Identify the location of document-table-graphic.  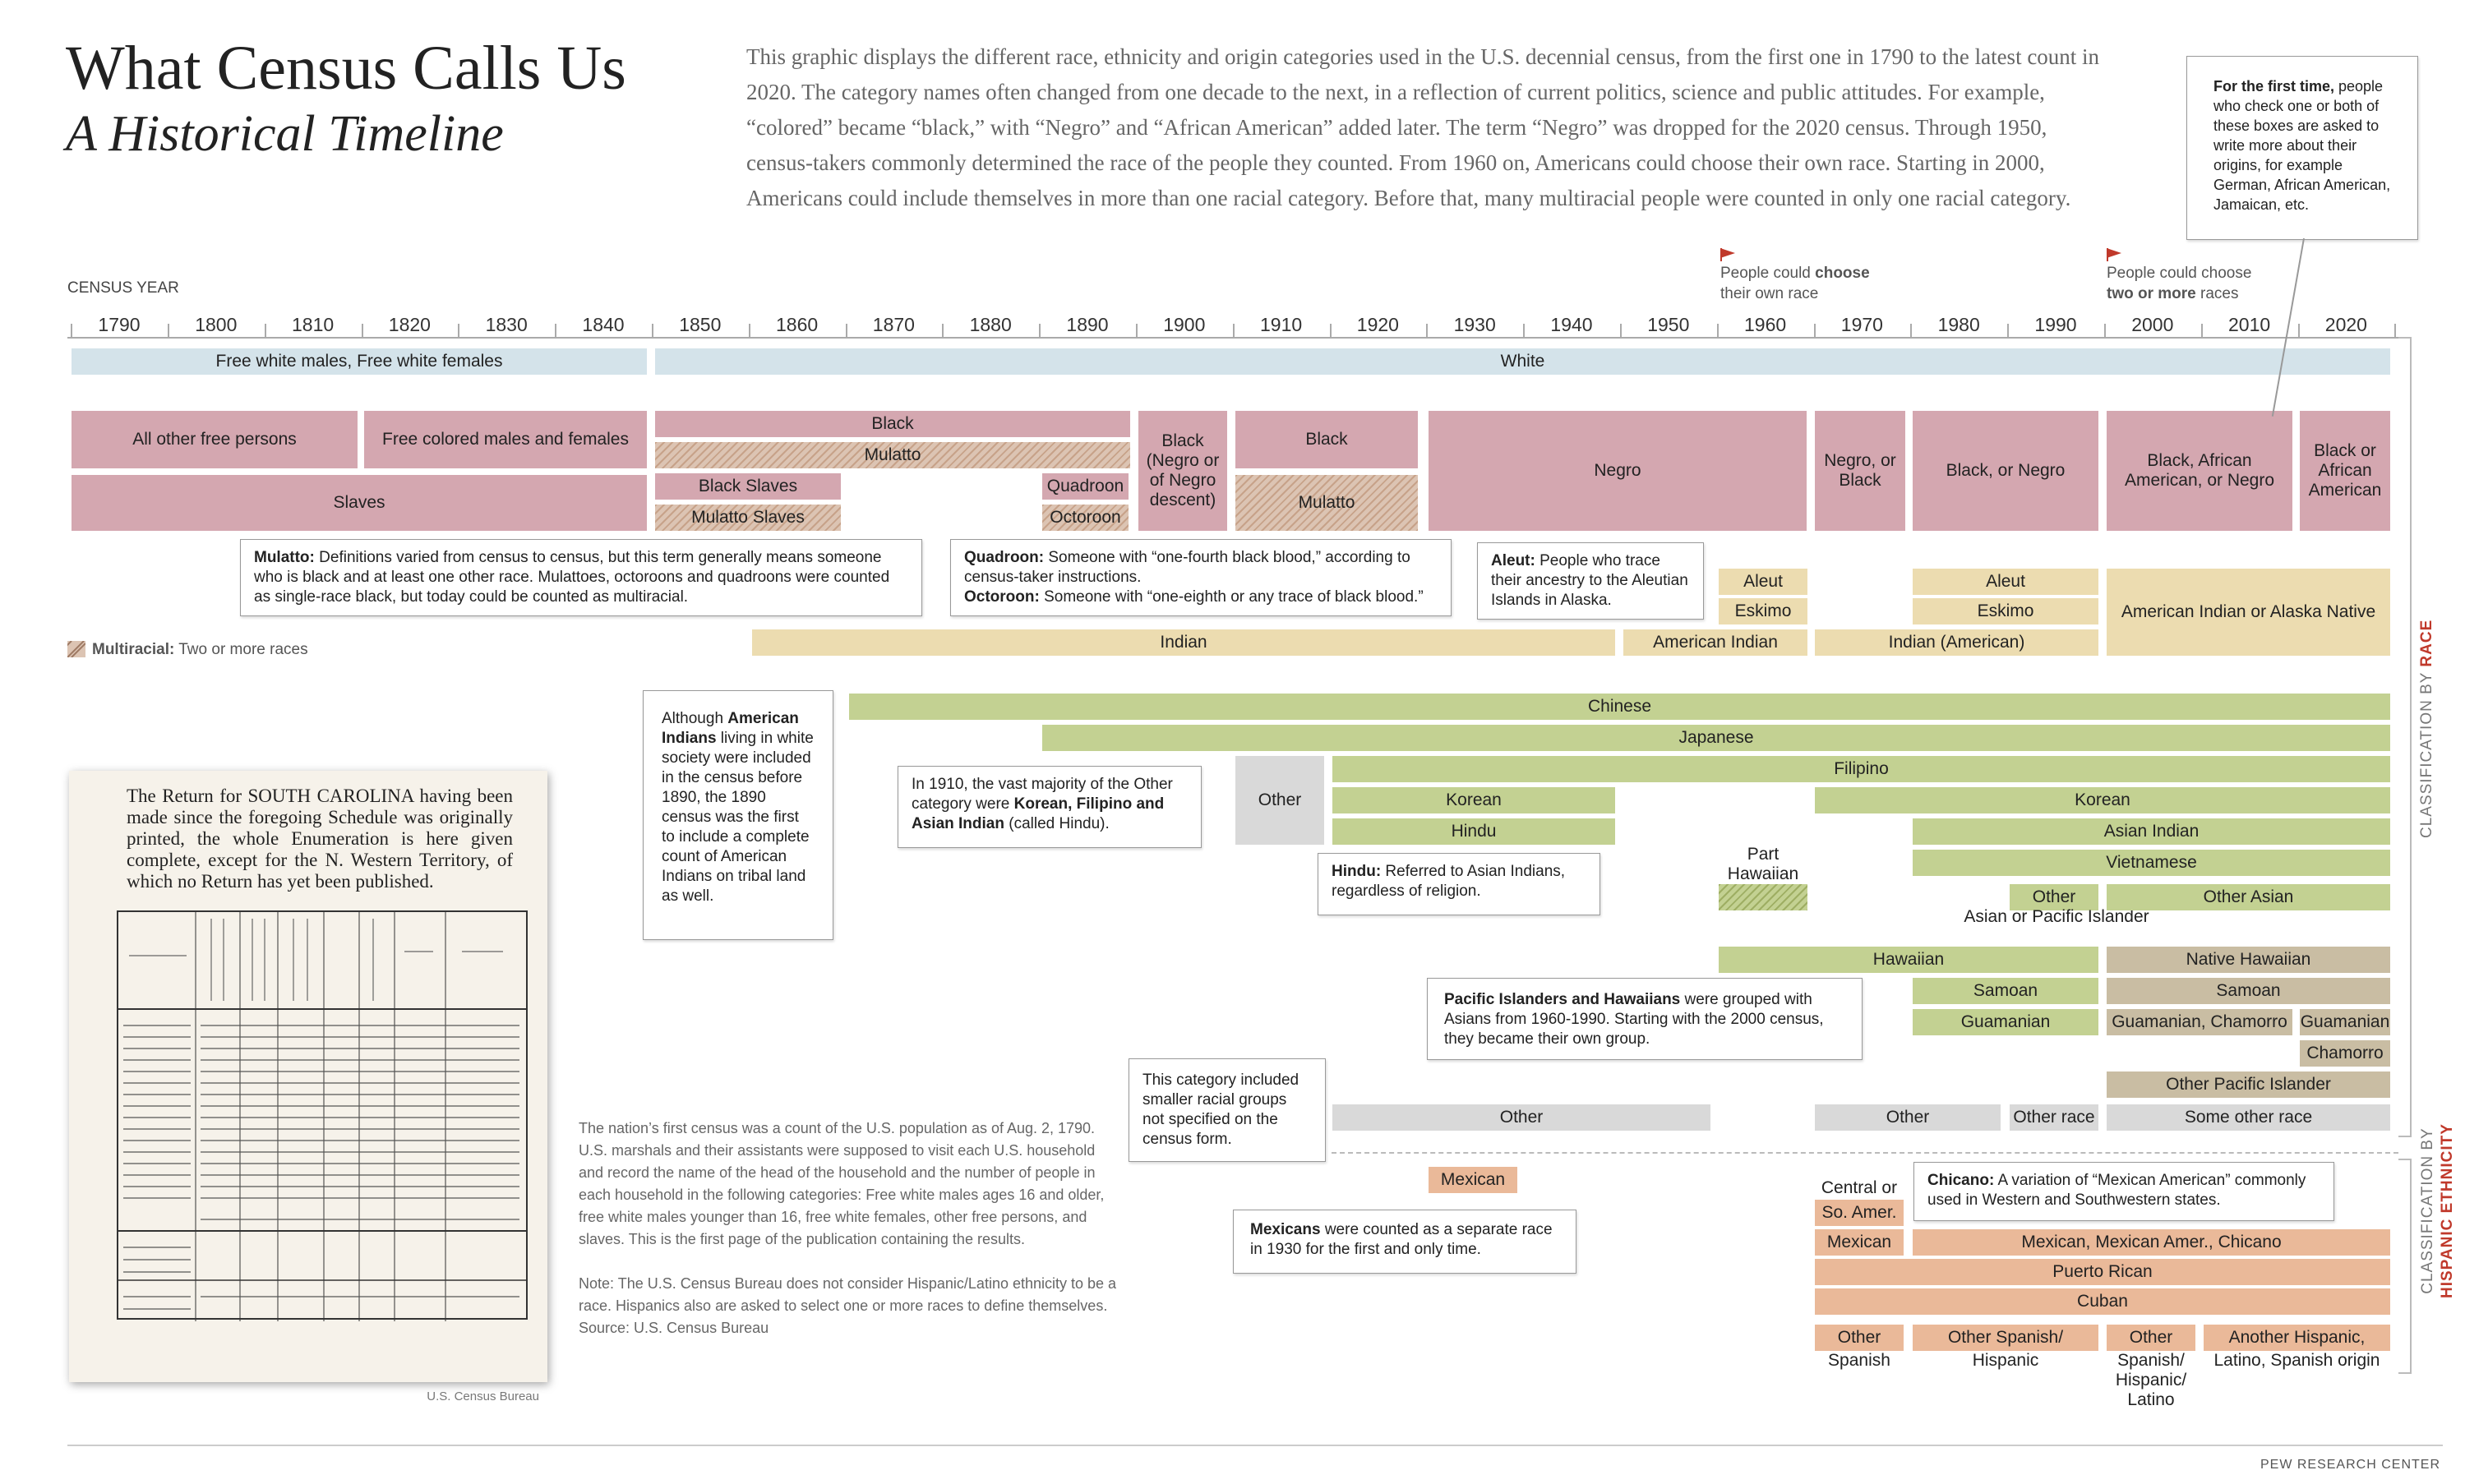
(322, 1115).